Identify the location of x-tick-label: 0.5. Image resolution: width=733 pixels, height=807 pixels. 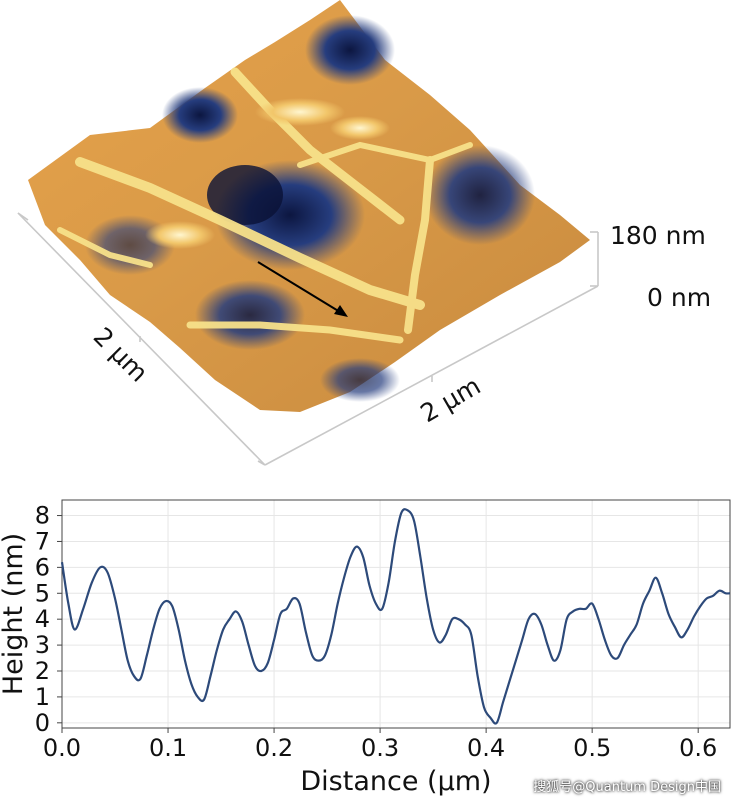
(592, 748).